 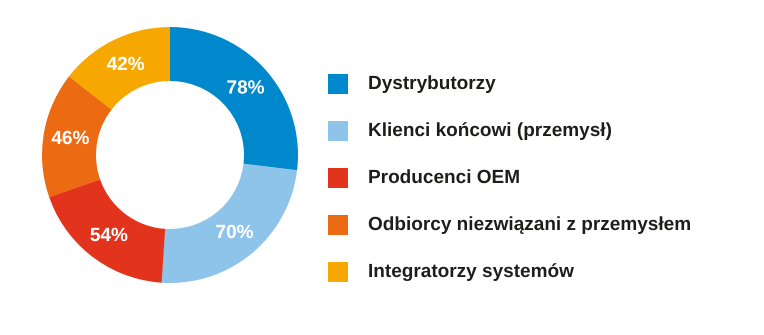 What do you see at coordinates (471, 271) in the screenshot?
I see `legend-label: Integratorzy systemów` at bounding box center [471, 271].